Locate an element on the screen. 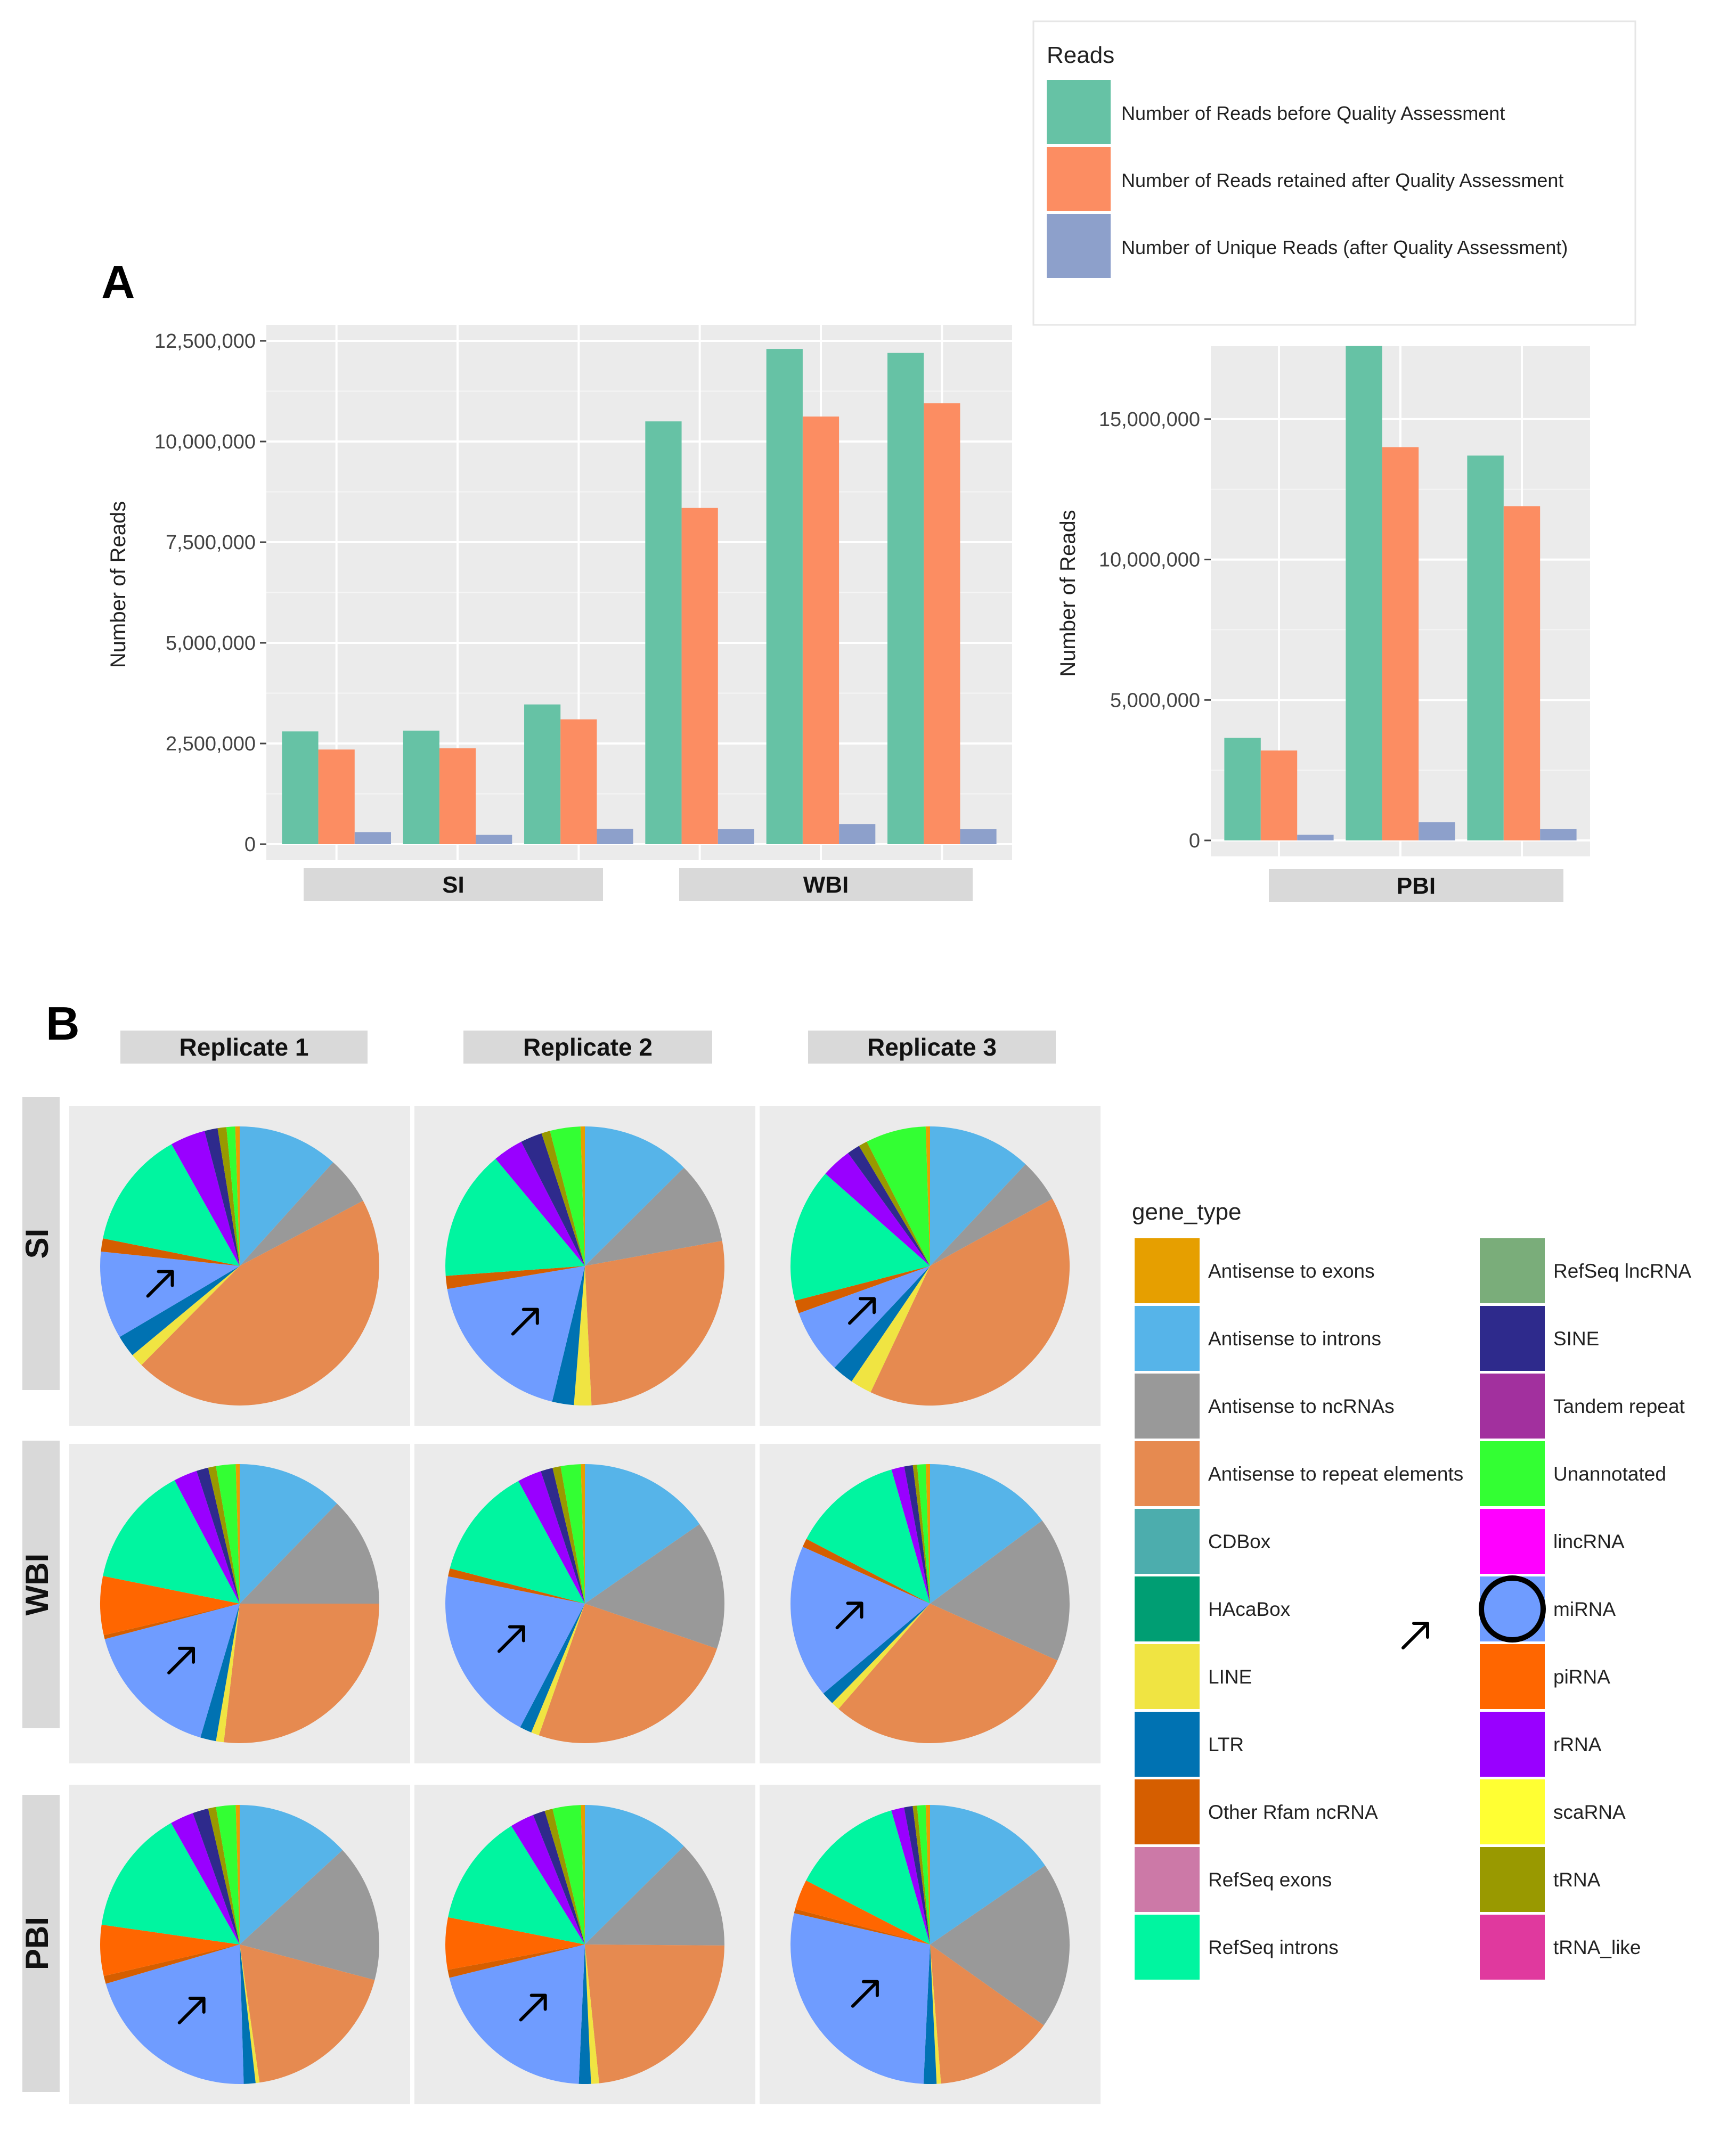  row-label: PBI is located at coordinates (37, 1943).